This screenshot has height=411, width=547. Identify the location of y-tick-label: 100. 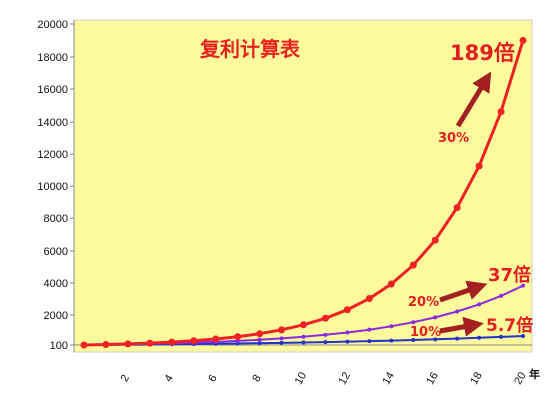
(59, 346).